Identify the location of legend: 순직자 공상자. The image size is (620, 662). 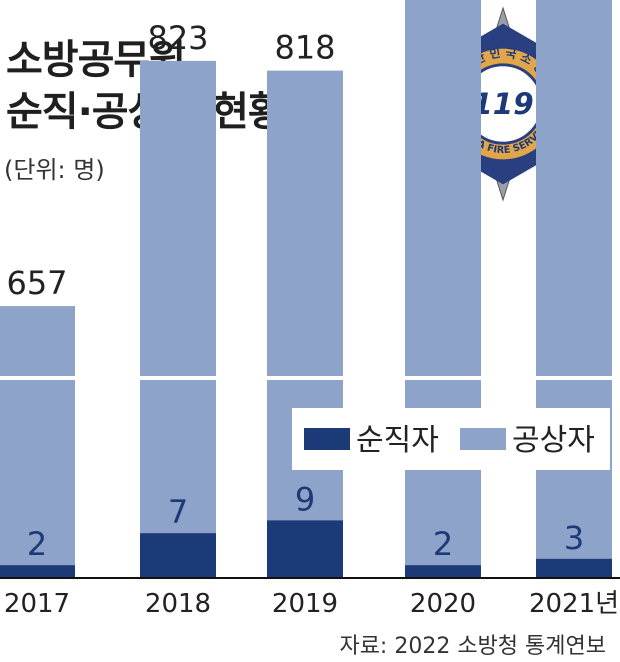
(451, 439).